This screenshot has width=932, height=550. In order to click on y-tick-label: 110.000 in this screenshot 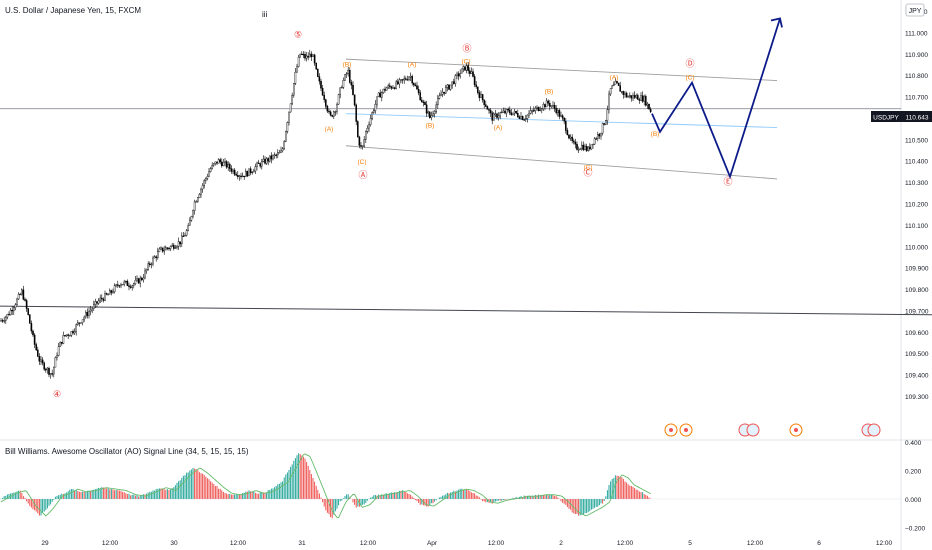, I will do `click(916, 247)`.